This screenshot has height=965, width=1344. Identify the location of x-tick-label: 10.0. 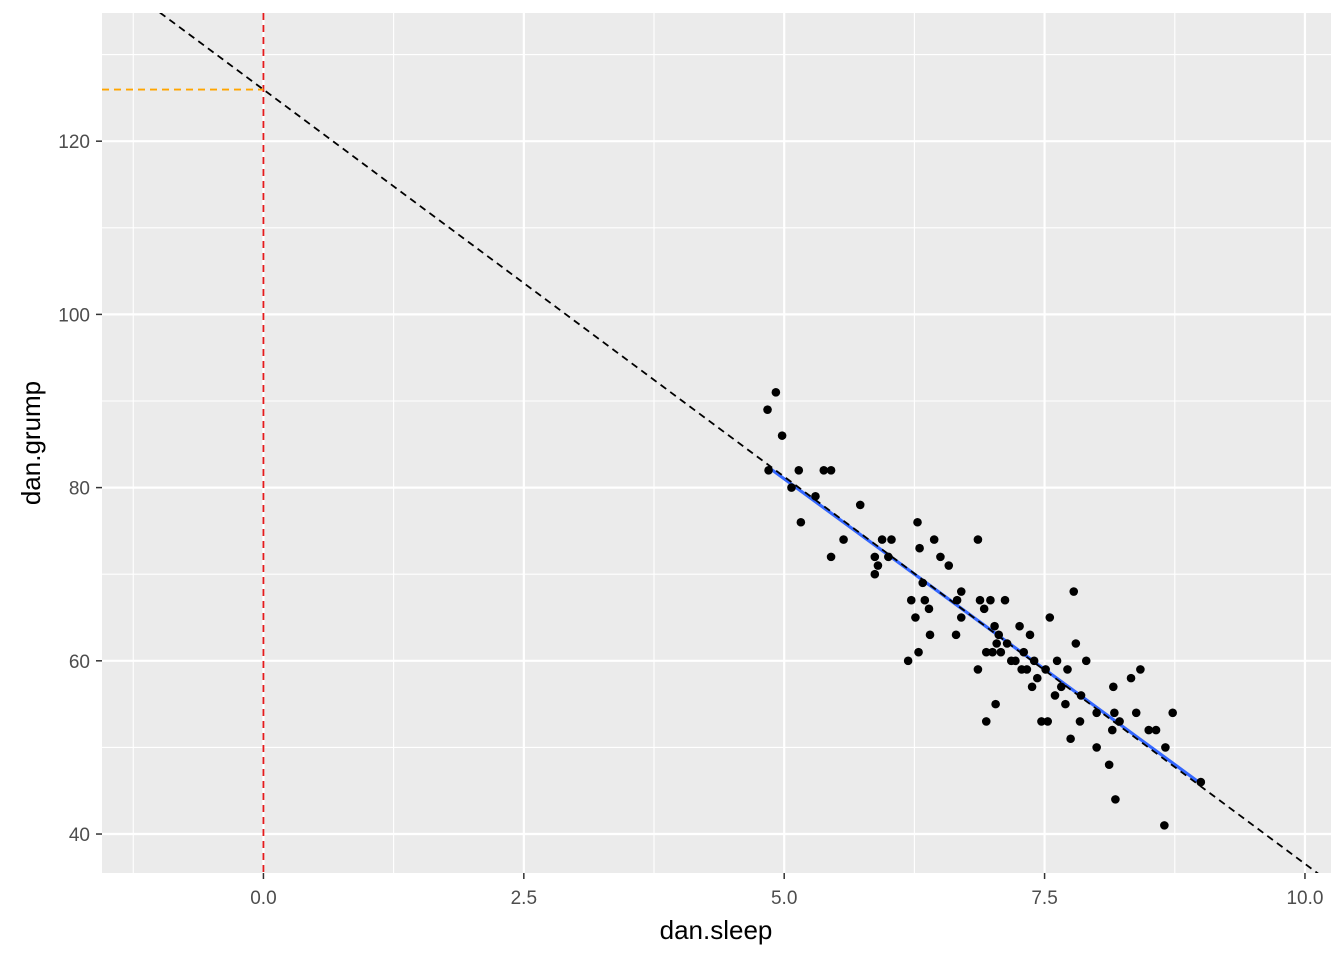
(1304, 898).